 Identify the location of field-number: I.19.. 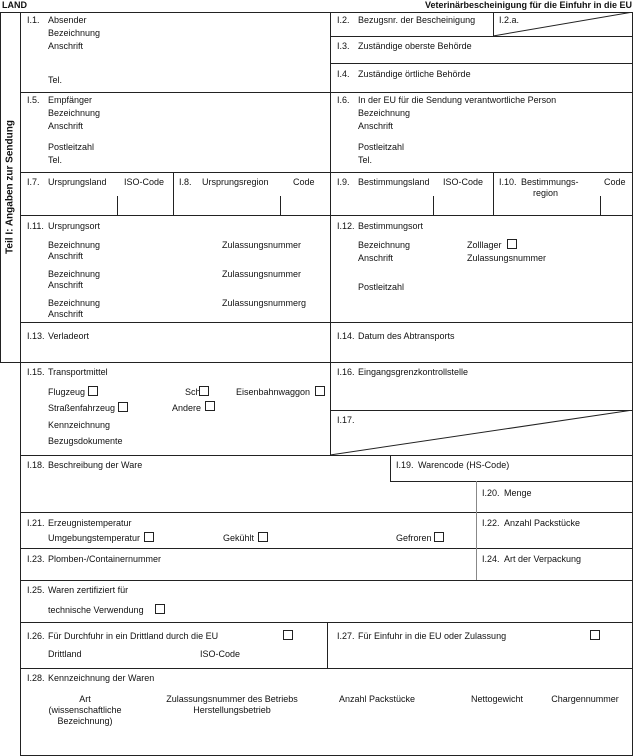
(405, 465).